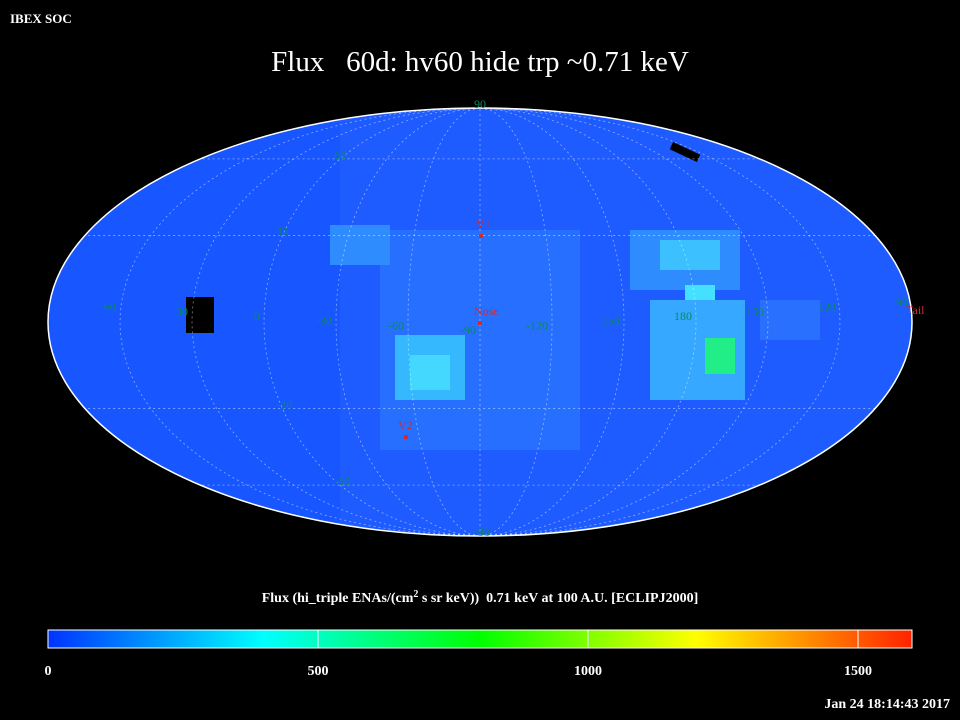 The image size is (960, 720). I want to click on lon-label: -150, so click(609, 321).